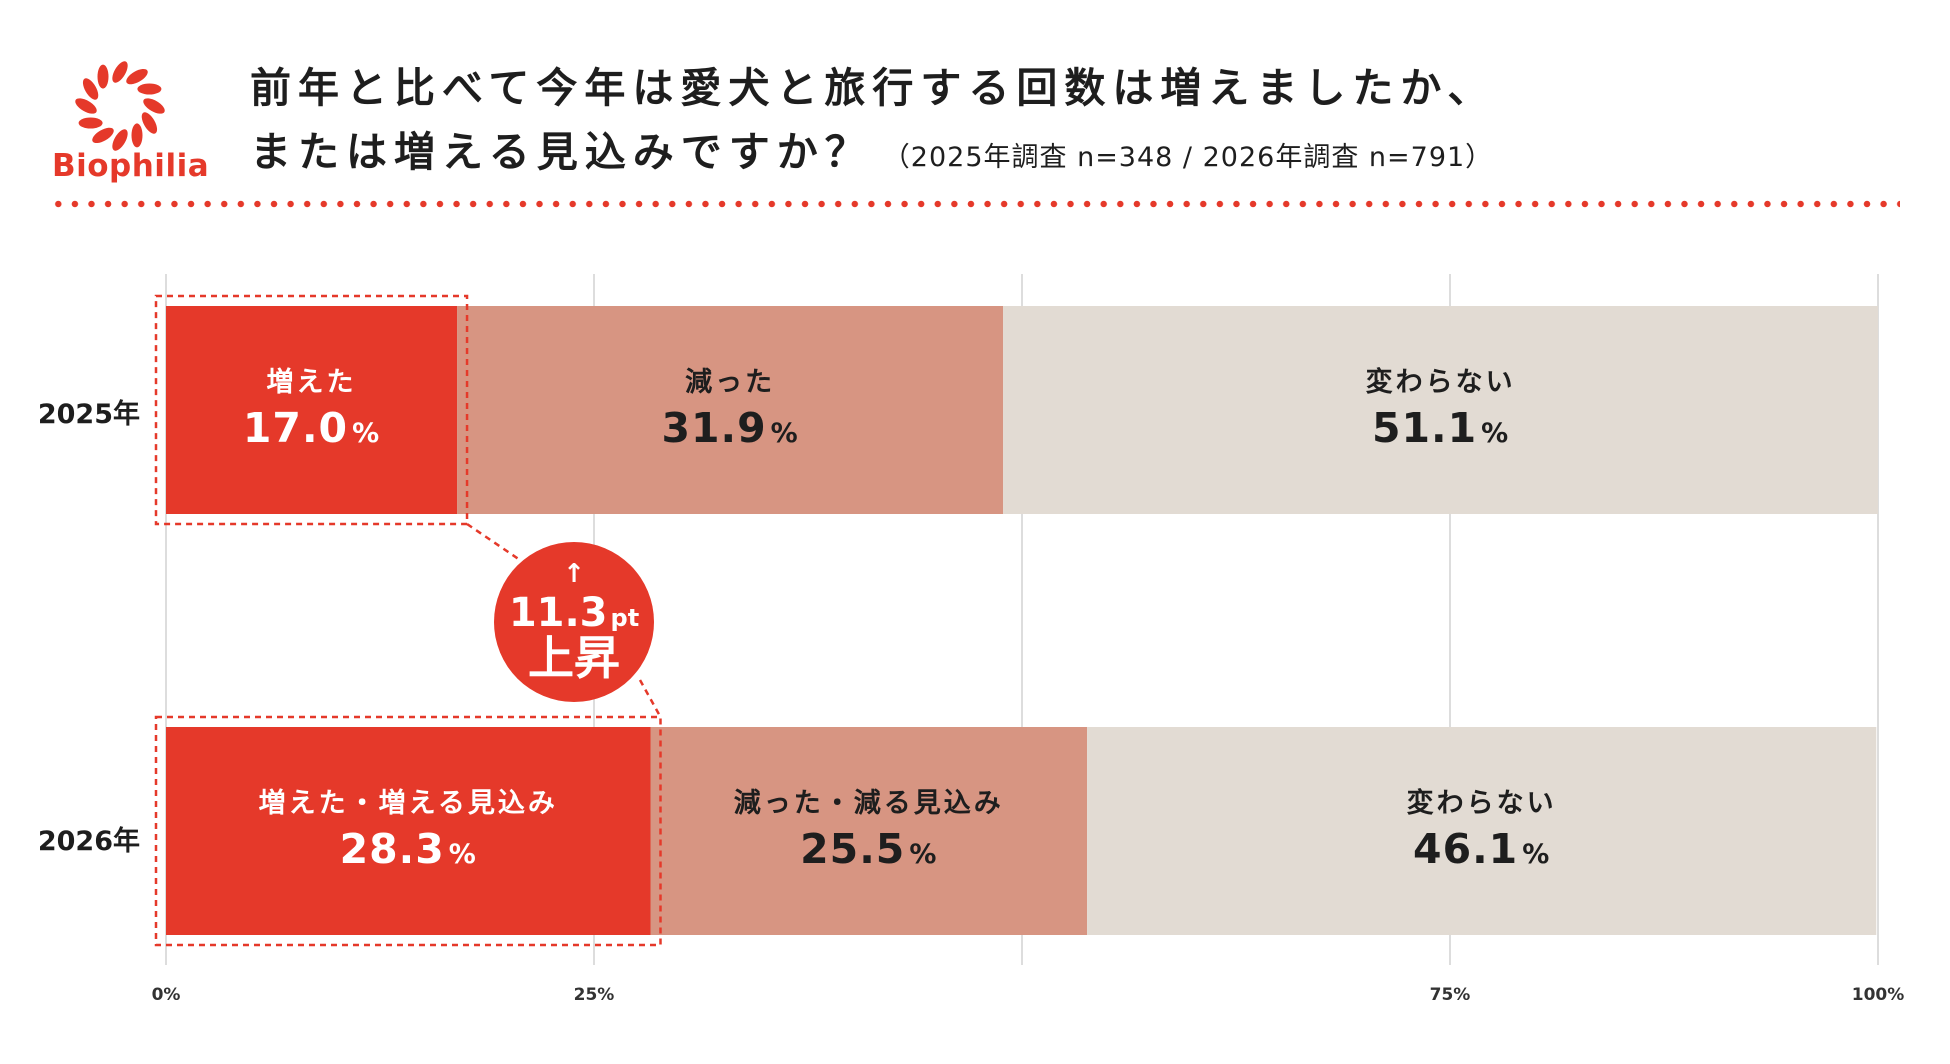 The height and width of the screenshot is (1064, 1950). I want to click on increase-value: 11.3 pt, so click(574, 613).